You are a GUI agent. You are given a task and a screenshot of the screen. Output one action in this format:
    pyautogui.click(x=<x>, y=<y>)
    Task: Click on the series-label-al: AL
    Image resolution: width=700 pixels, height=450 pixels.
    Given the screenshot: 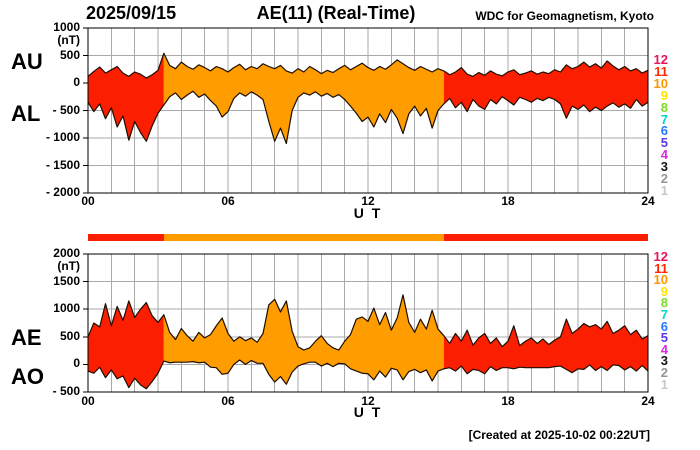 What is the action you would take?
    pyautogui.click(x=26, y=113)
    